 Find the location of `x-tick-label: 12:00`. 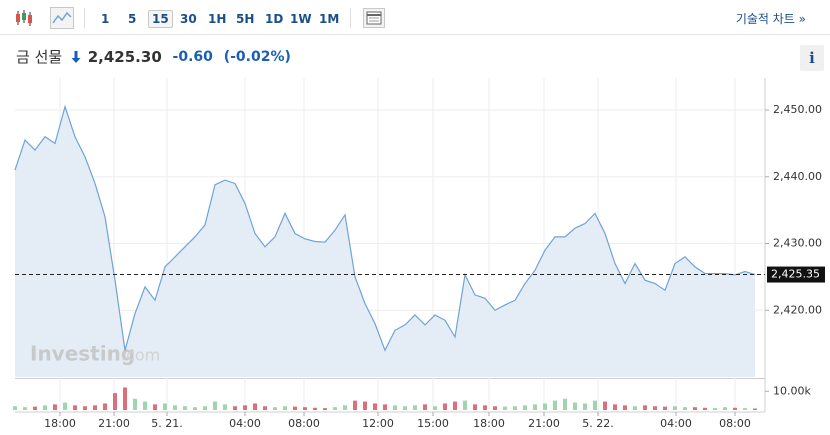

x-tick-label: 12:00 is located at coordinates (378, 423).